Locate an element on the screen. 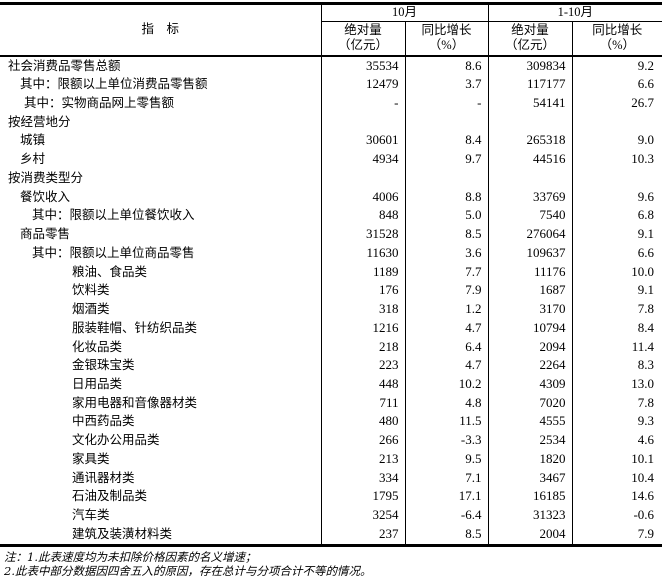 The image size is (662, 588). table-row: 餐饮收入 4006 8.8 33769 9.6 is located at coordinates (331, 197).